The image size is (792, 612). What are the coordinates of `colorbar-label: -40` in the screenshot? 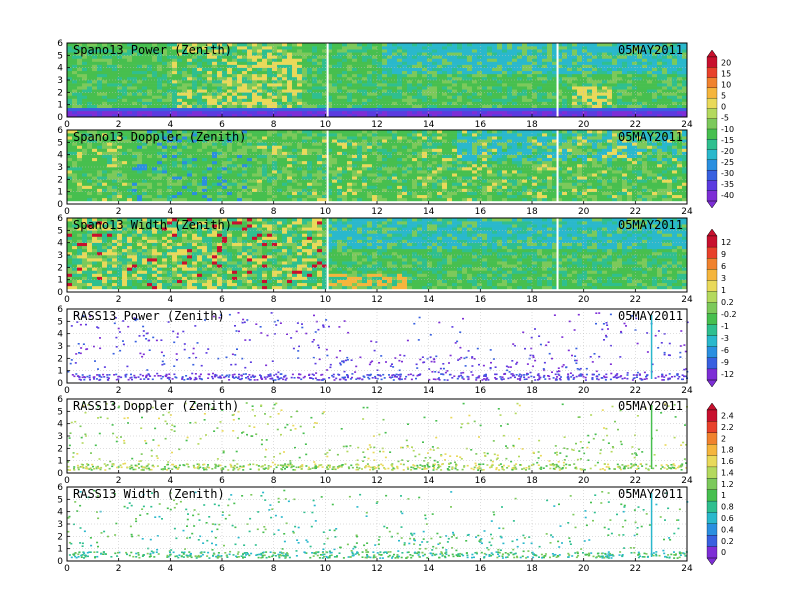 It's located at (727, 195).